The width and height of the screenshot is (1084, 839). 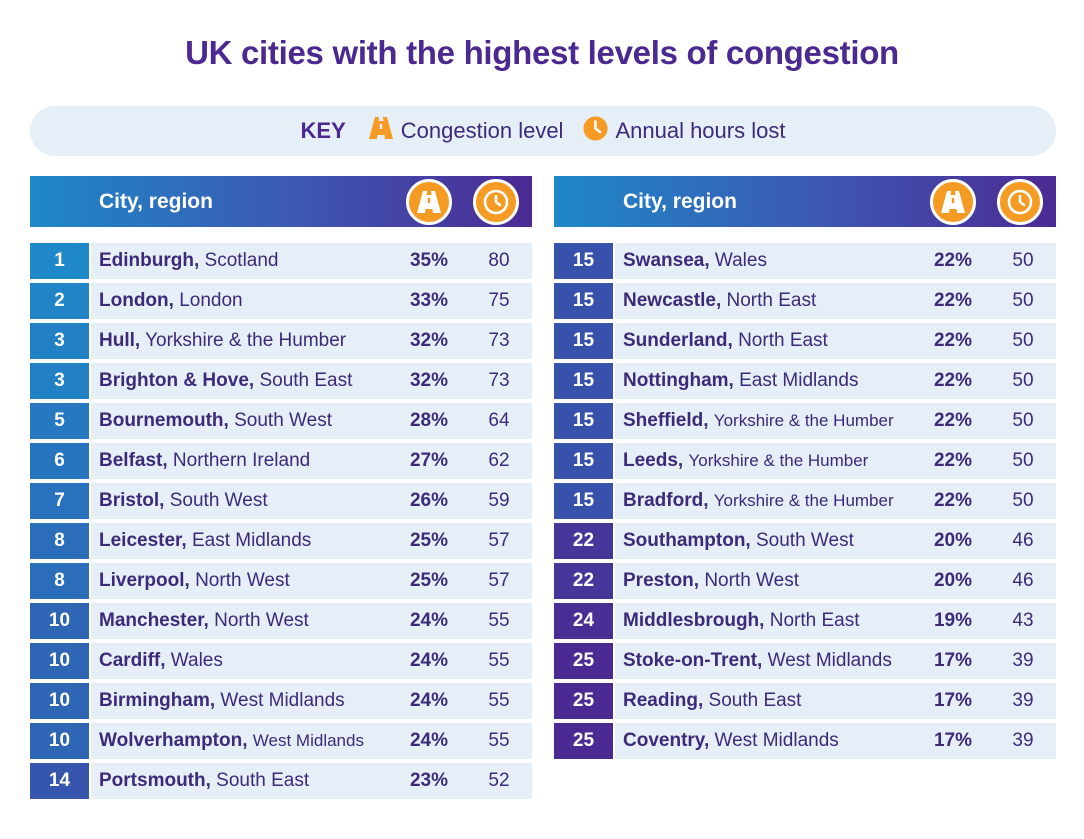 What do you see at coordinates (149, 260) in the screenshot?
I see `city-name: Edinburgh,` at bounding box center [149, 260].